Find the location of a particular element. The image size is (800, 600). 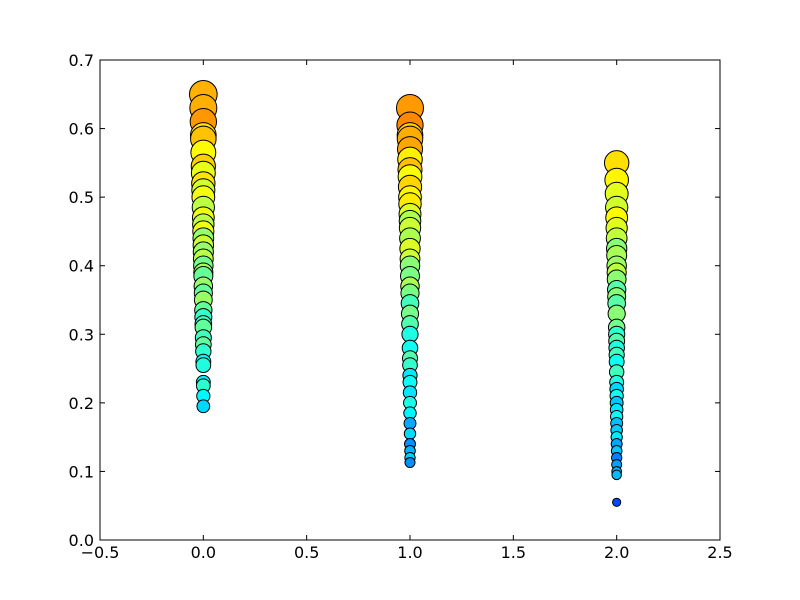

y-tick-label: 0.1 is located at coordinates (81, 471).